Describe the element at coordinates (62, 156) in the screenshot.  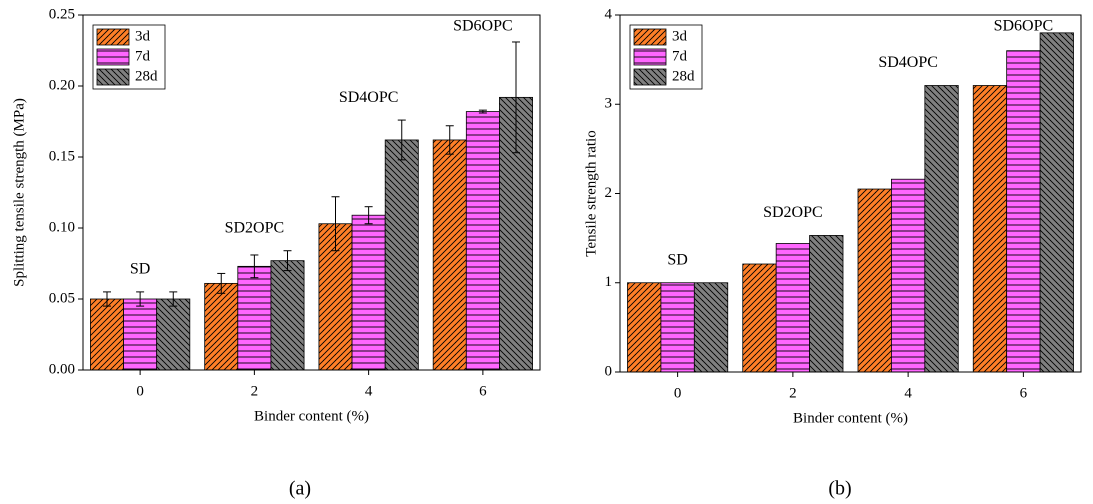
I see `y-tick-label: 0.15` at that location.